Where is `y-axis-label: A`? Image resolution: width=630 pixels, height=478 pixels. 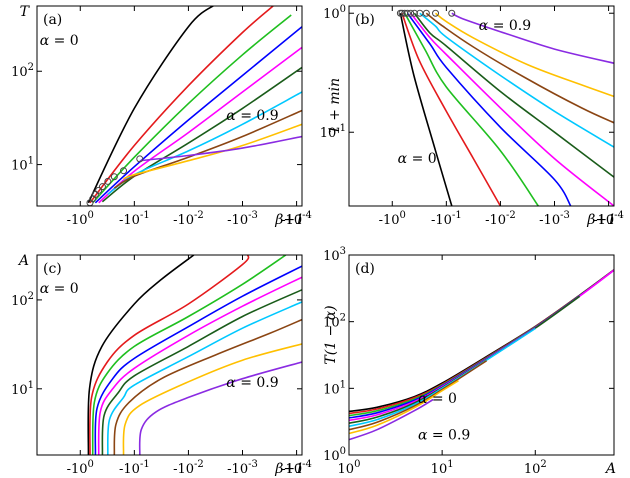 y-axis-label: A is located at coordinates (23, 261).